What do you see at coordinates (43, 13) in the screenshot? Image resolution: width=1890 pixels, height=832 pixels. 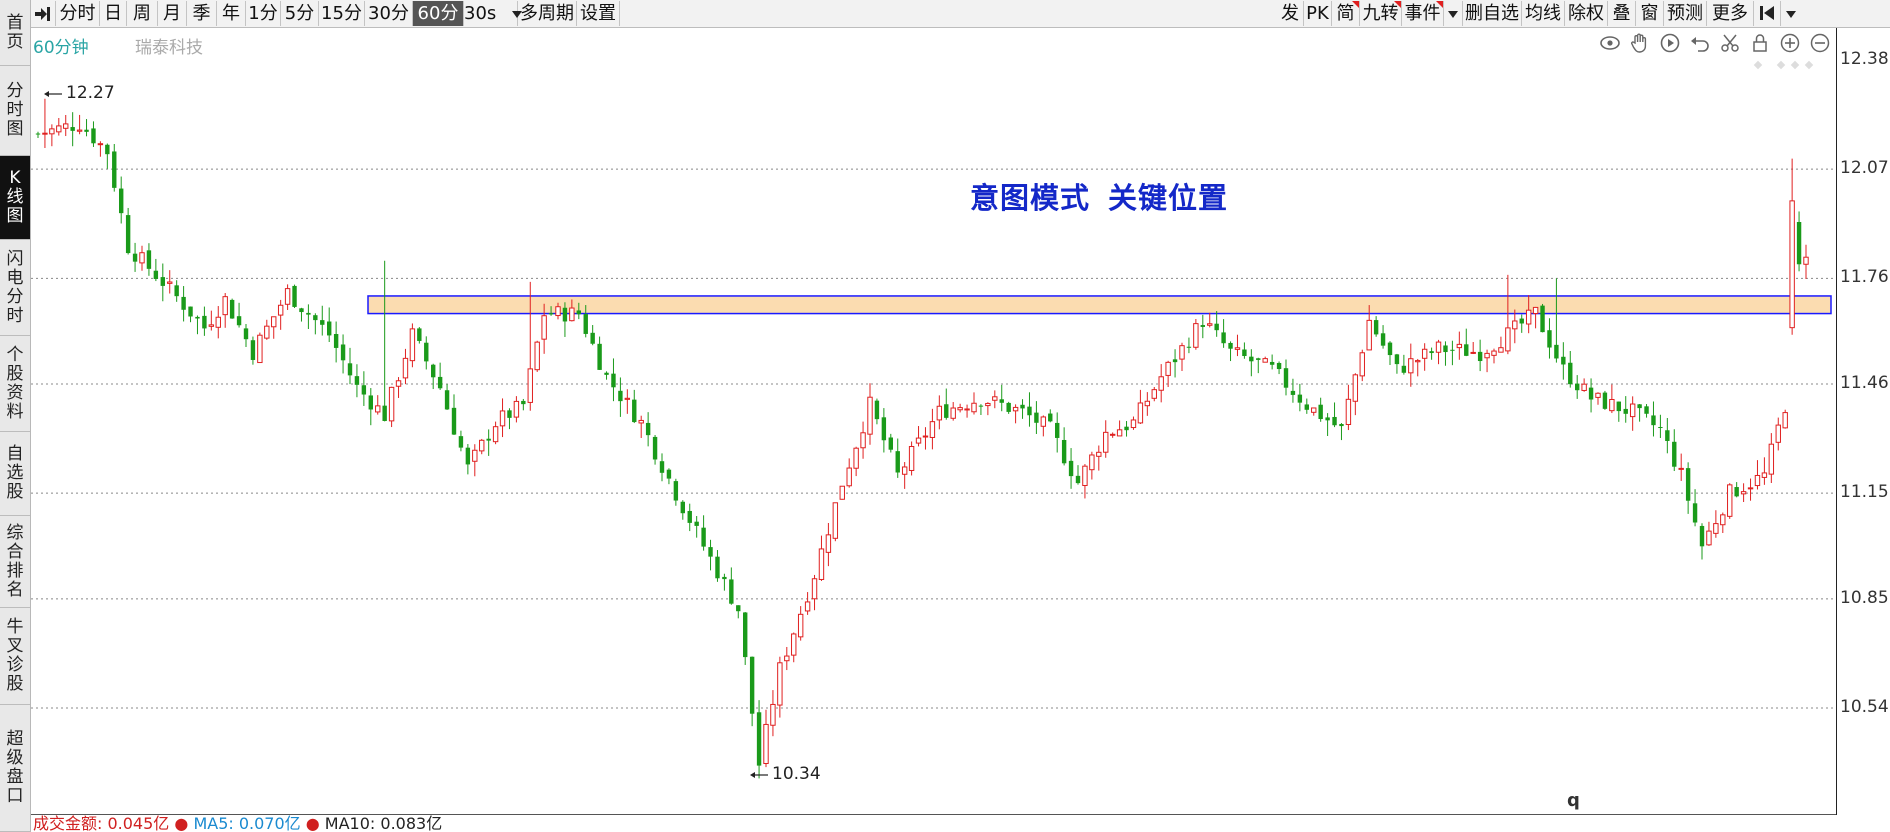 I see `toolbar-back-button` at bounding box center [43, 13].